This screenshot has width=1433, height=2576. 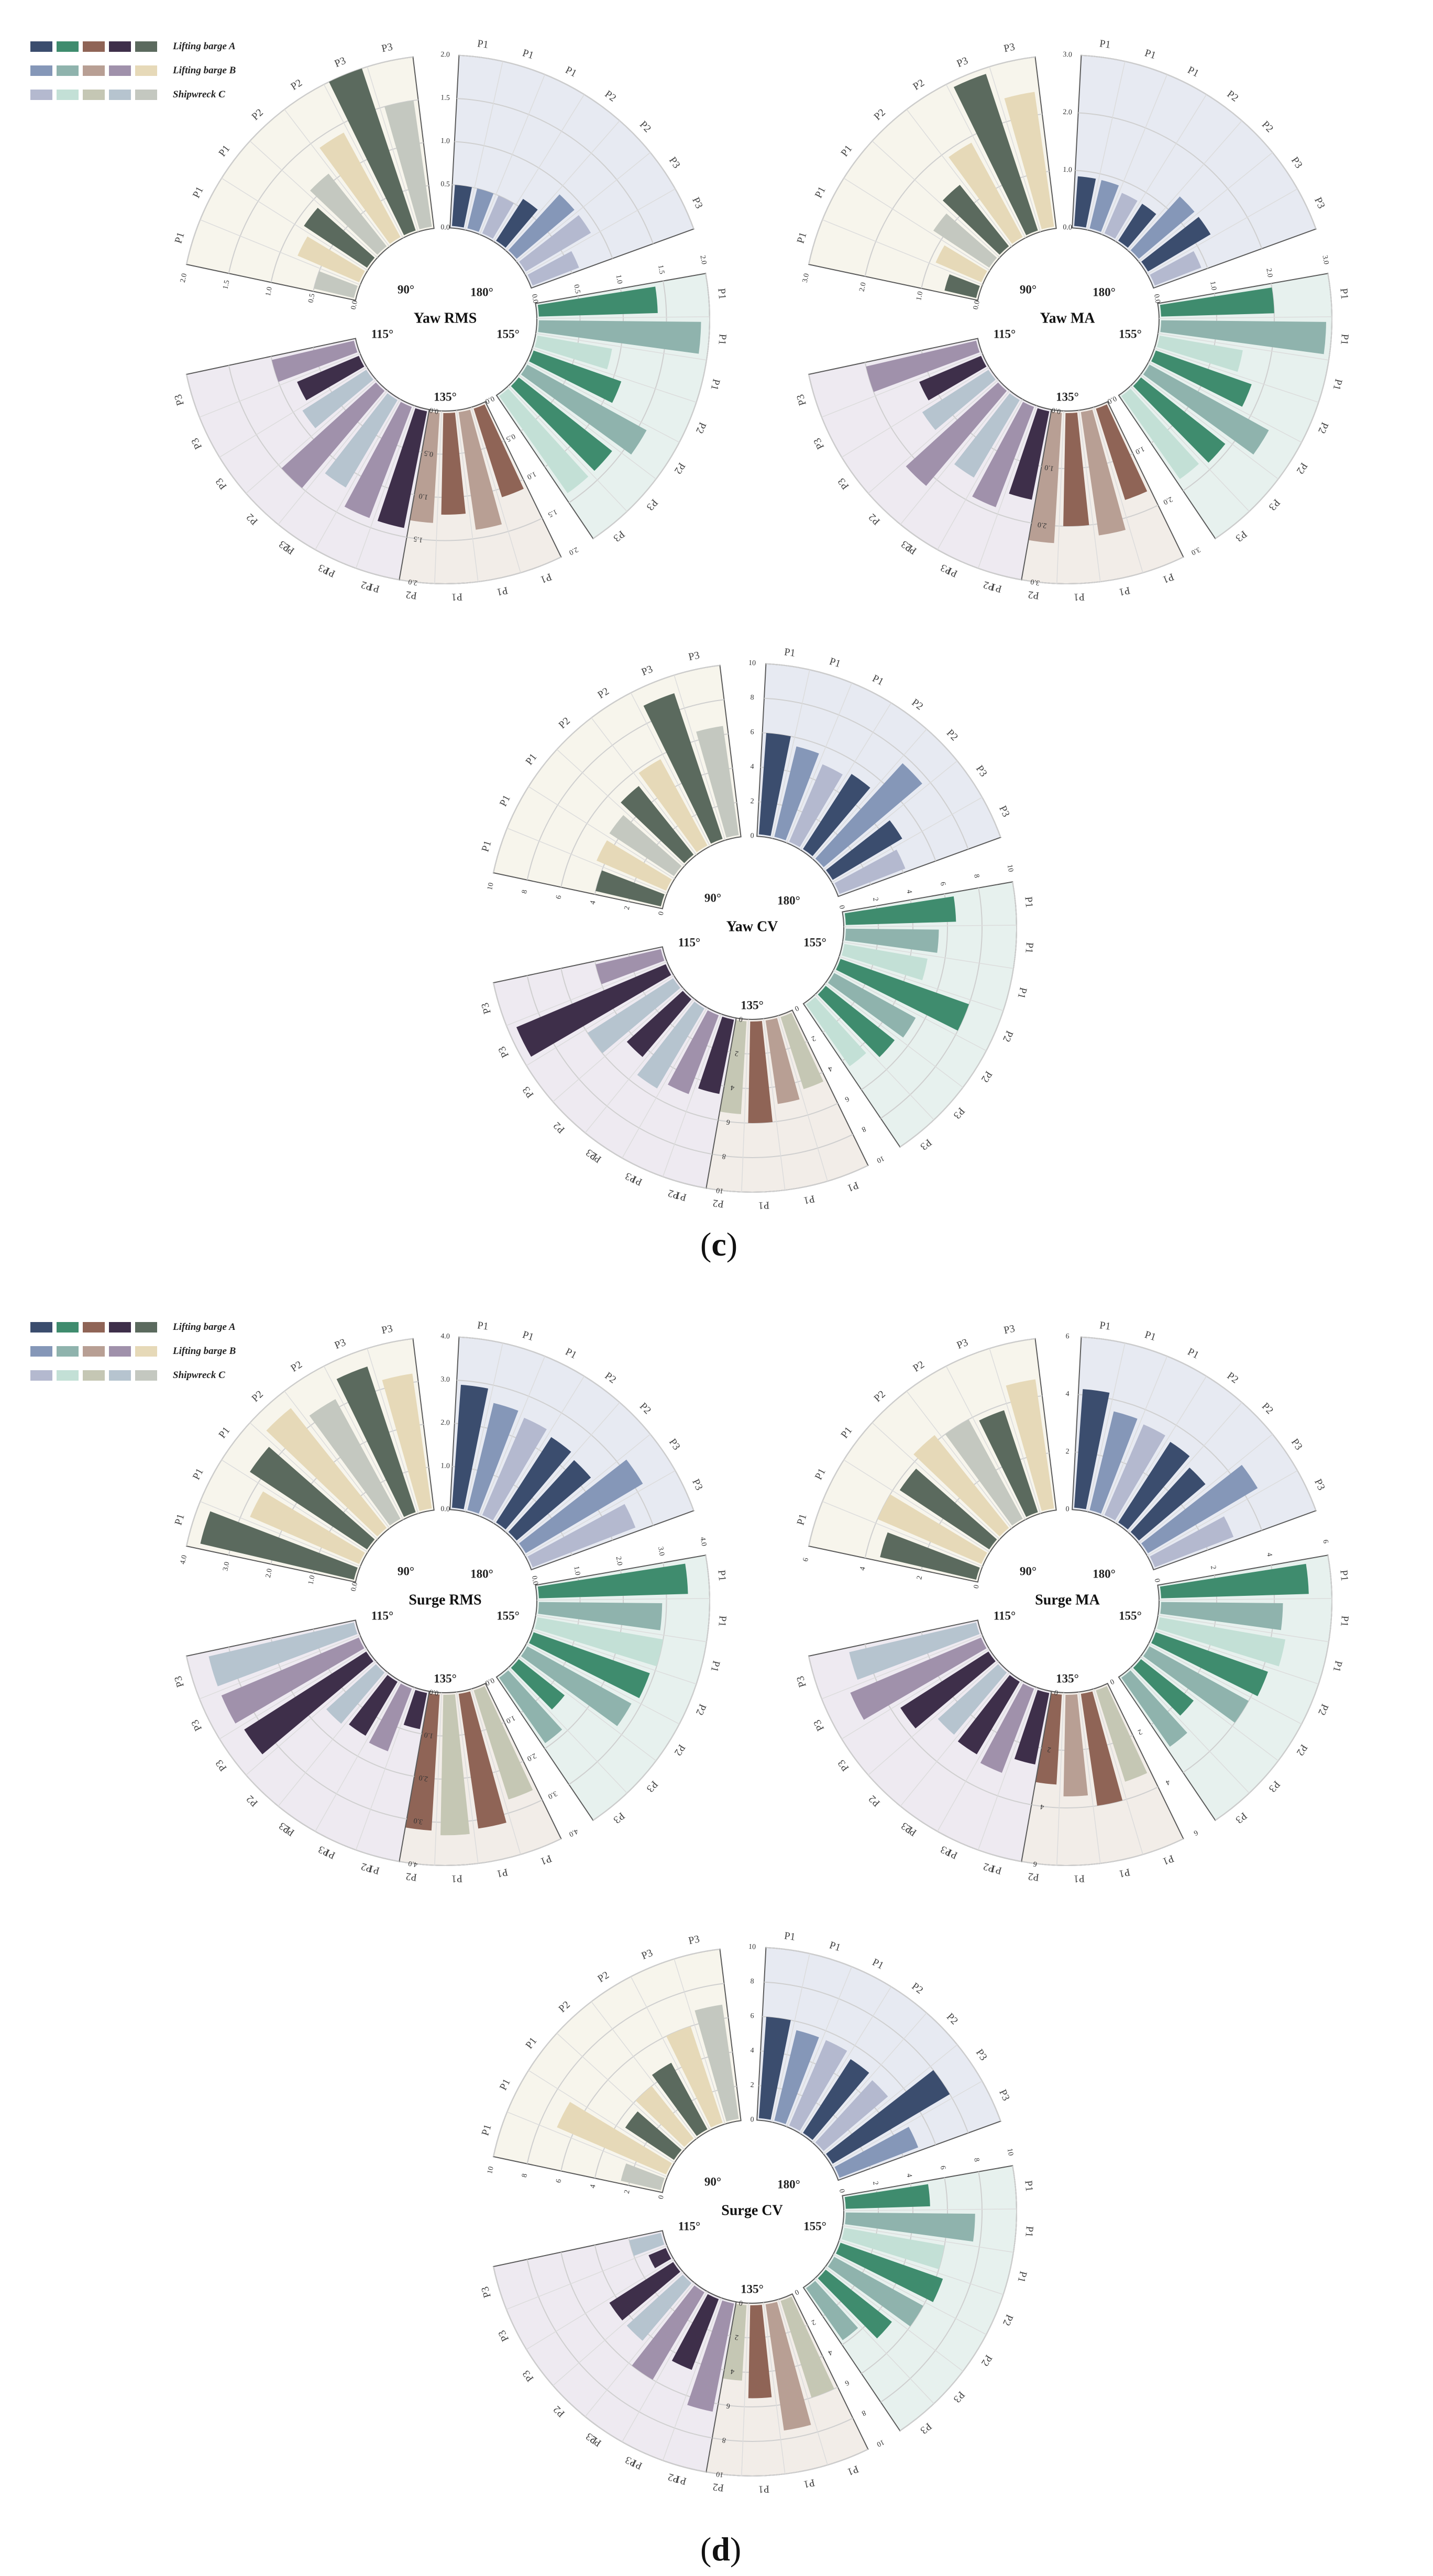 I want to click on sector-name: 90°, so click(x=406, y=290).